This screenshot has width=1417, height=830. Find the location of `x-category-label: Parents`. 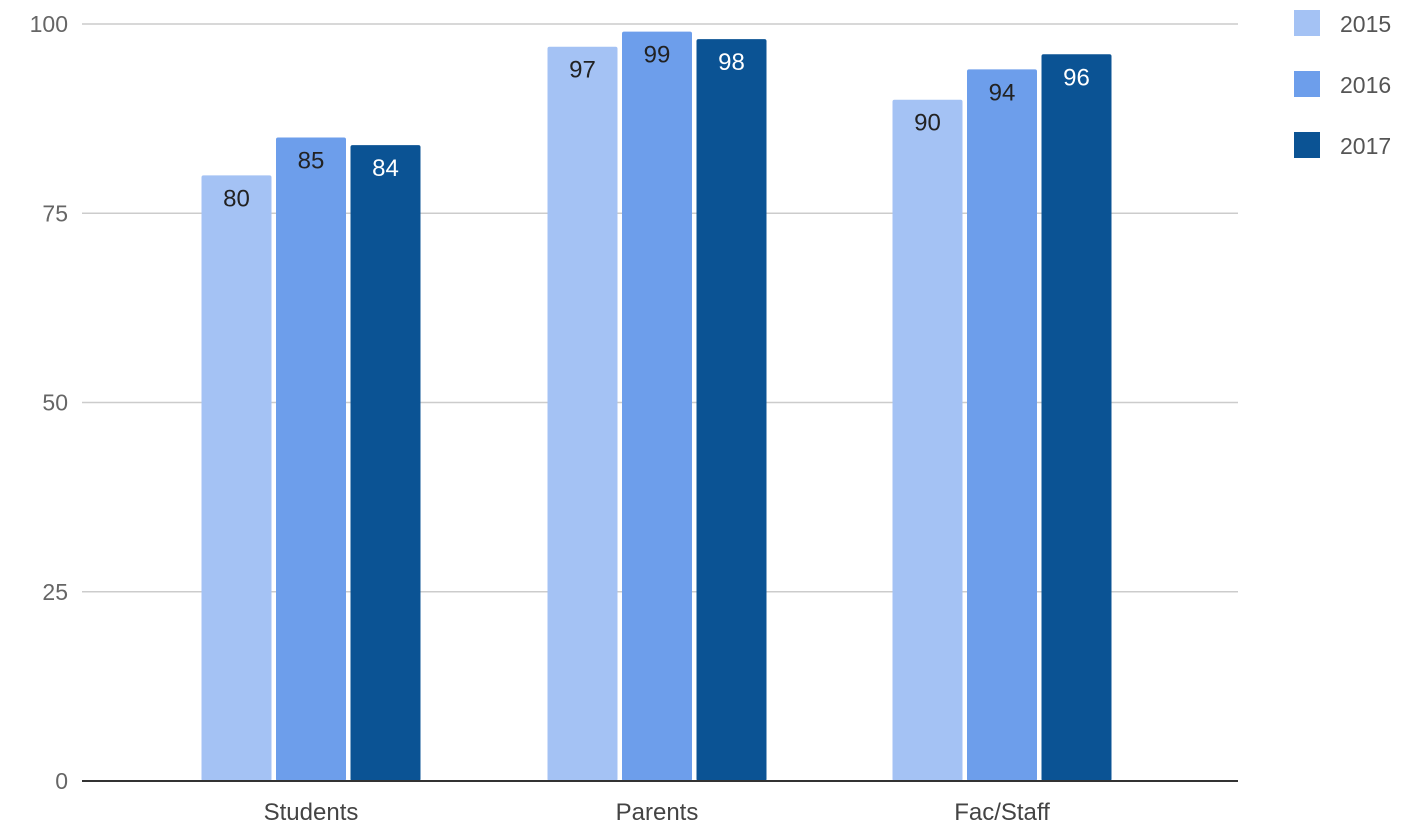

x-category-label: Parents is located at coordinates (657, 812).